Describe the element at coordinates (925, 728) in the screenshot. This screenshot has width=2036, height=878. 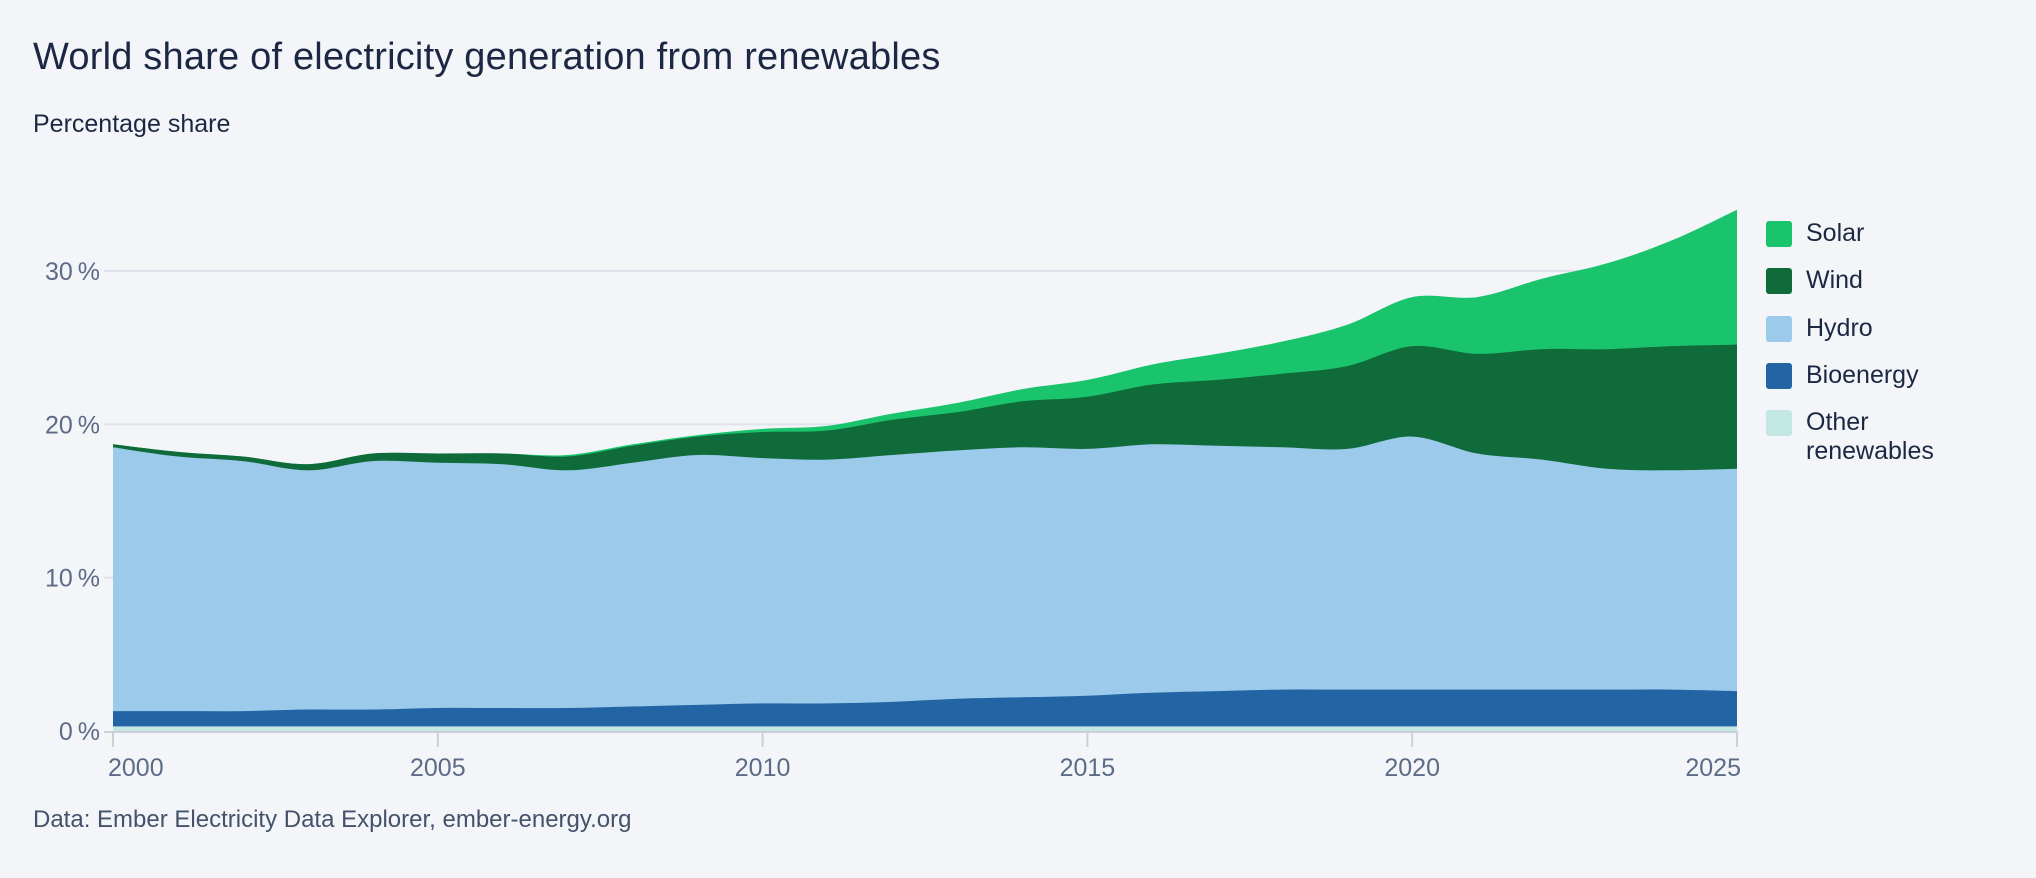
I see `area-other-renewables` at that location.